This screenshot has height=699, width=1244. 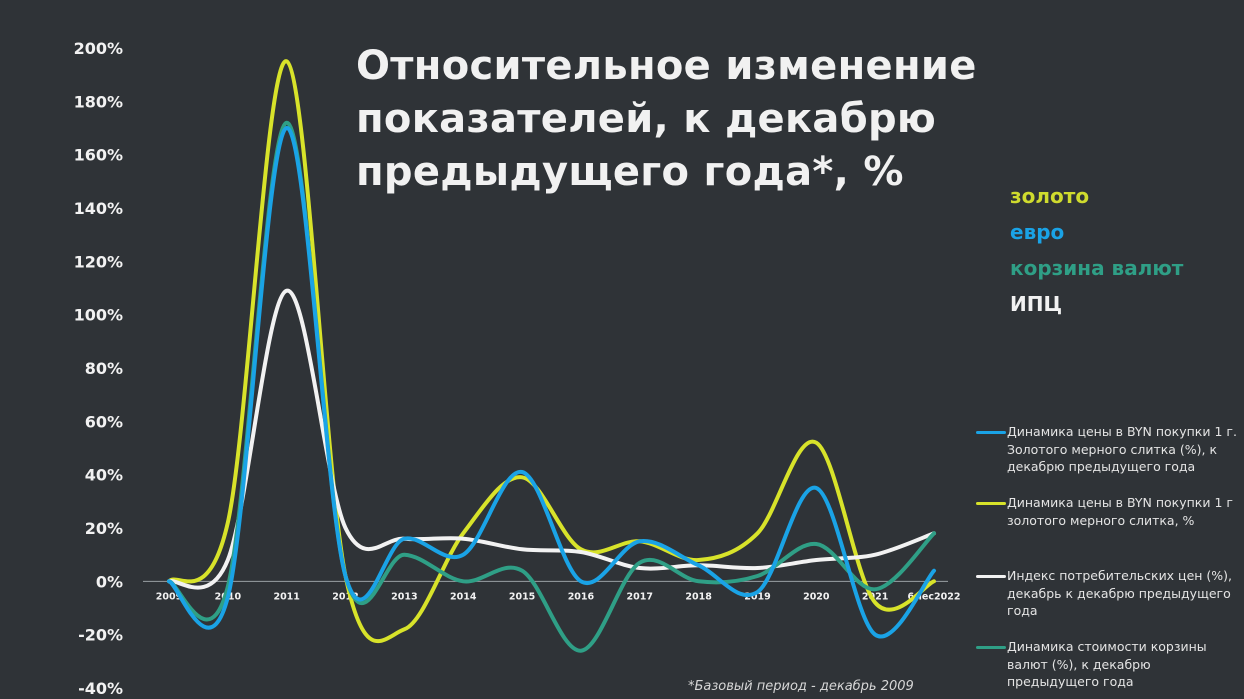 What do you see at coordinates (98, 101) in the screenshot?
I see `y-tick-label: 180%` at bounding box center [98, 101].